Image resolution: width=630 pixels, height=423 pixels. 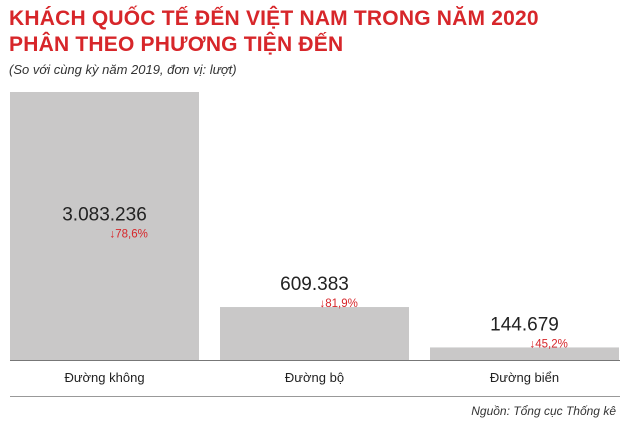 I want to click on chart-subtitle: (So với cùng kỳ năm 2019, đơn vị: lượt), so click(x=123, y=69).